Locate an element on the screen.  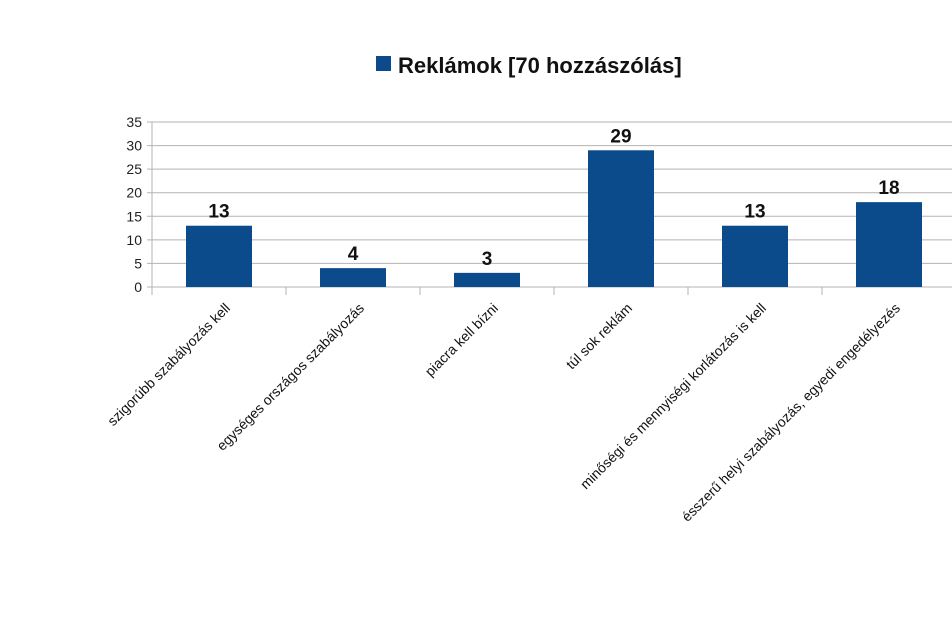
y-tick-label: 0 is located at coordinates (138, 287).